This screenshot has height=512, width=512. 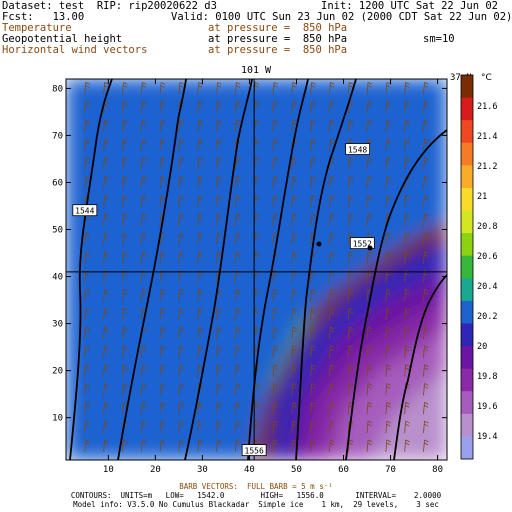 What do you see at coordinates (482, 347) in the screenshot?
I see `colorbar-label: 20` at bounding box center [482, 347].